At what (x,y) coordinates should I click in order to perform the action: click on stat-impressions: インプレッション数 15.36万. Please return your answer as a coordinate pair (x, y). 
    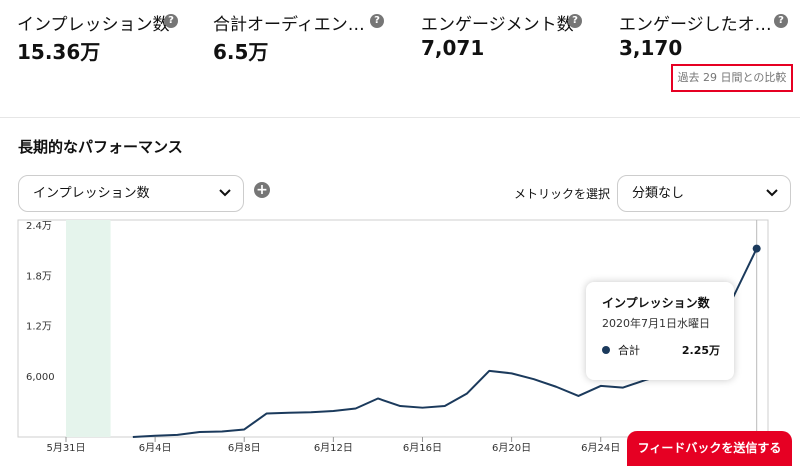
    Looking at the image, I should click on (112, 55).